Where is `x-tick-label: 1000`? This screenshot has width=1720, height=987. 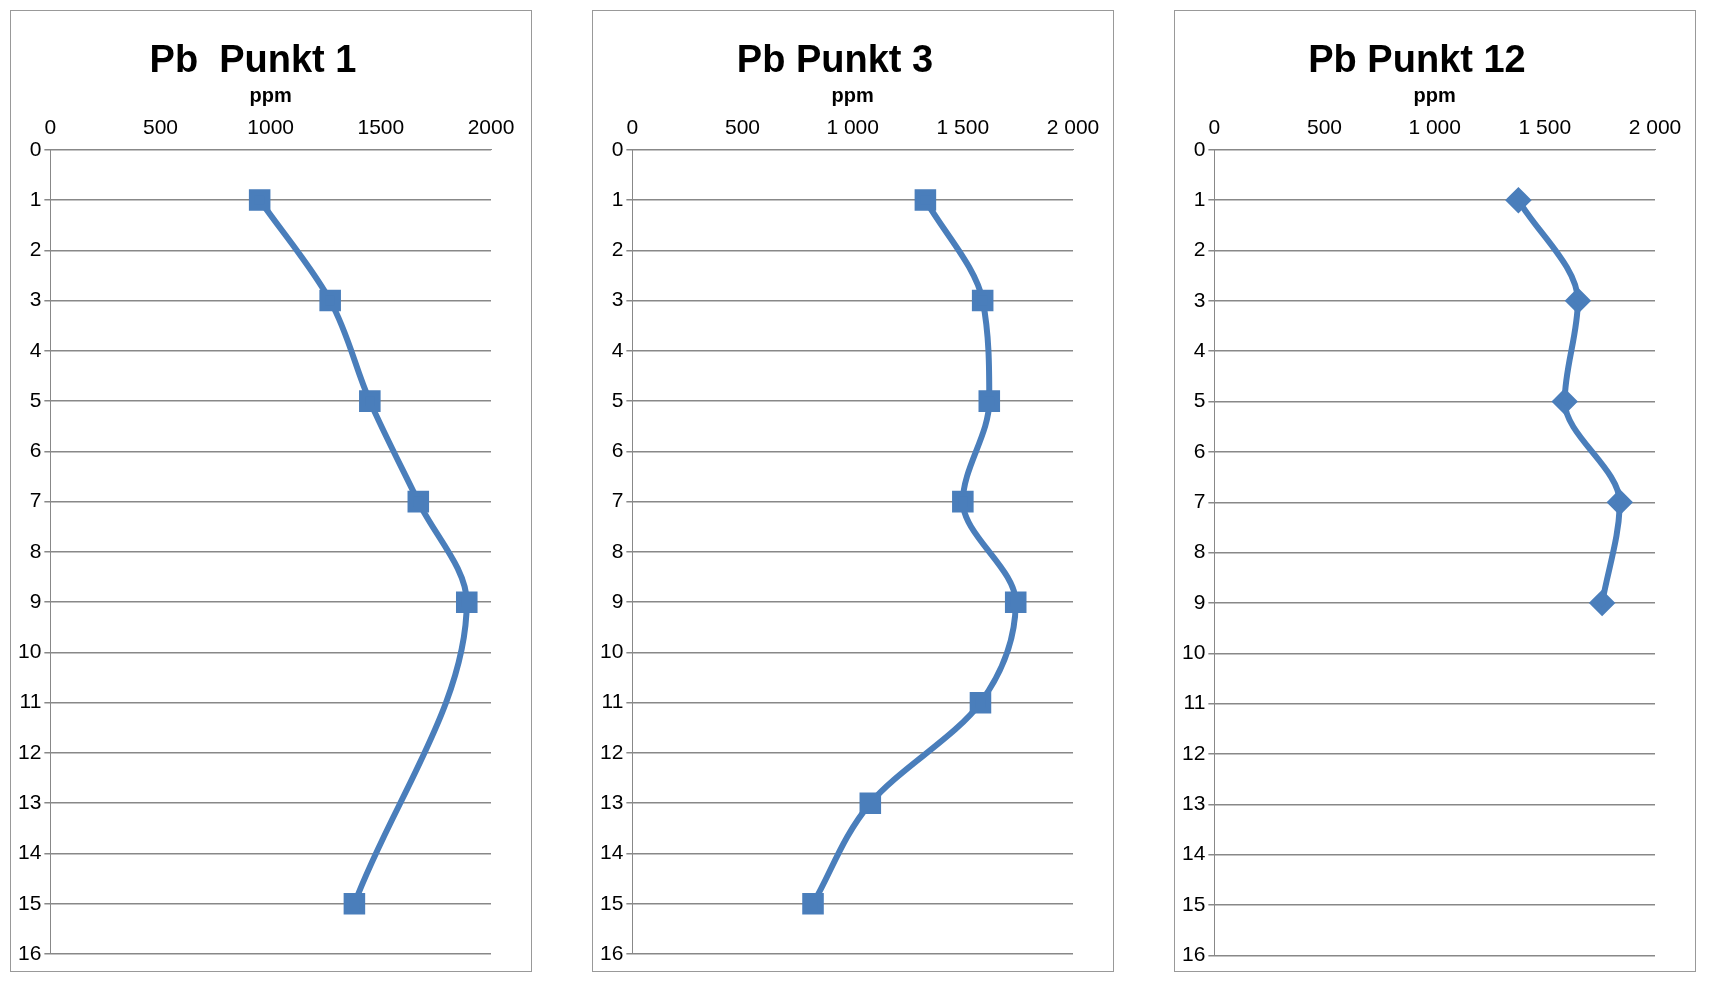
x-tick-label: 1000 is located at coordinates (271, 126).